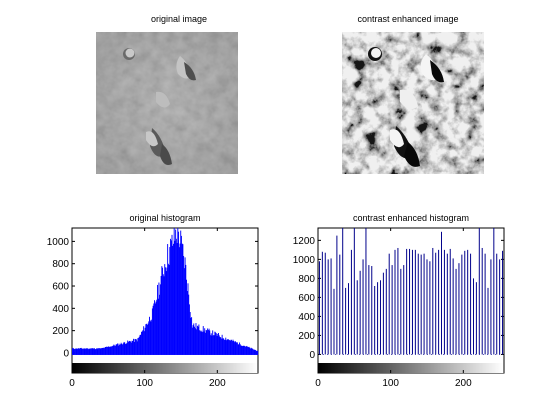 The width and height of the screenshot is (560, 420). Describe the element at coordinates (60, 309) in the screenshot. I see `hist1-ytick-label: 400` at that location.